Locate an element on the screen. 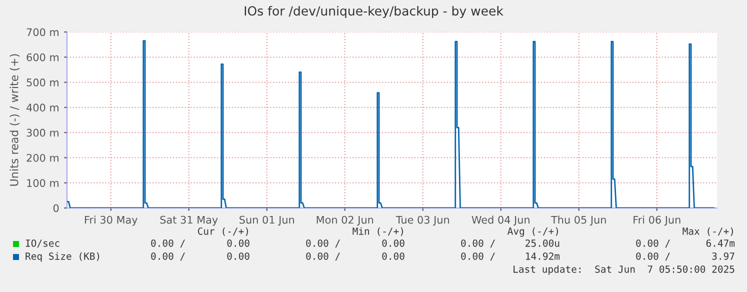  x-tick-label: Tue 03 Jun is located at coordinates (422, 221).